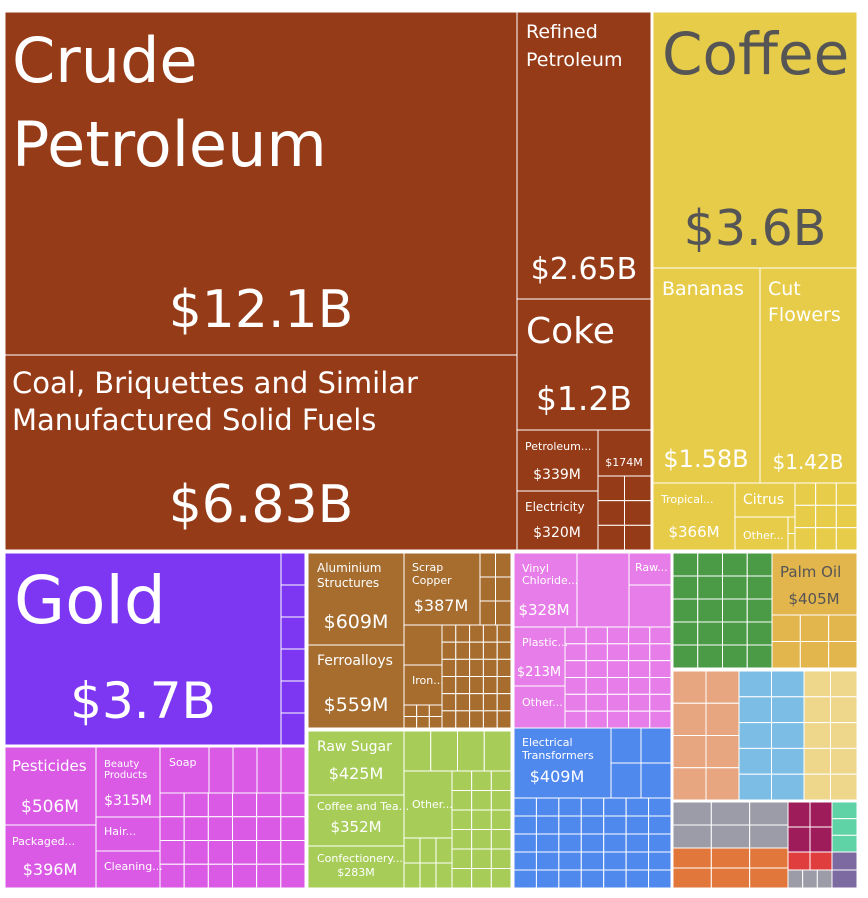  I want to click on tile-raw-sugar, so click(356, 763).